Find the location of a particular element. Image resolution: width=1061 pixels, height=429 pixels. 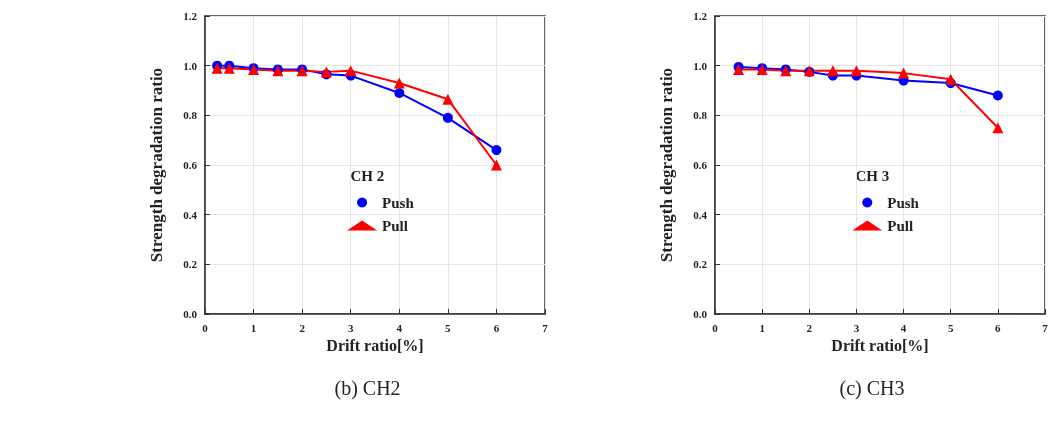

text: (c) CH3 is located at coordinates (872, 388).